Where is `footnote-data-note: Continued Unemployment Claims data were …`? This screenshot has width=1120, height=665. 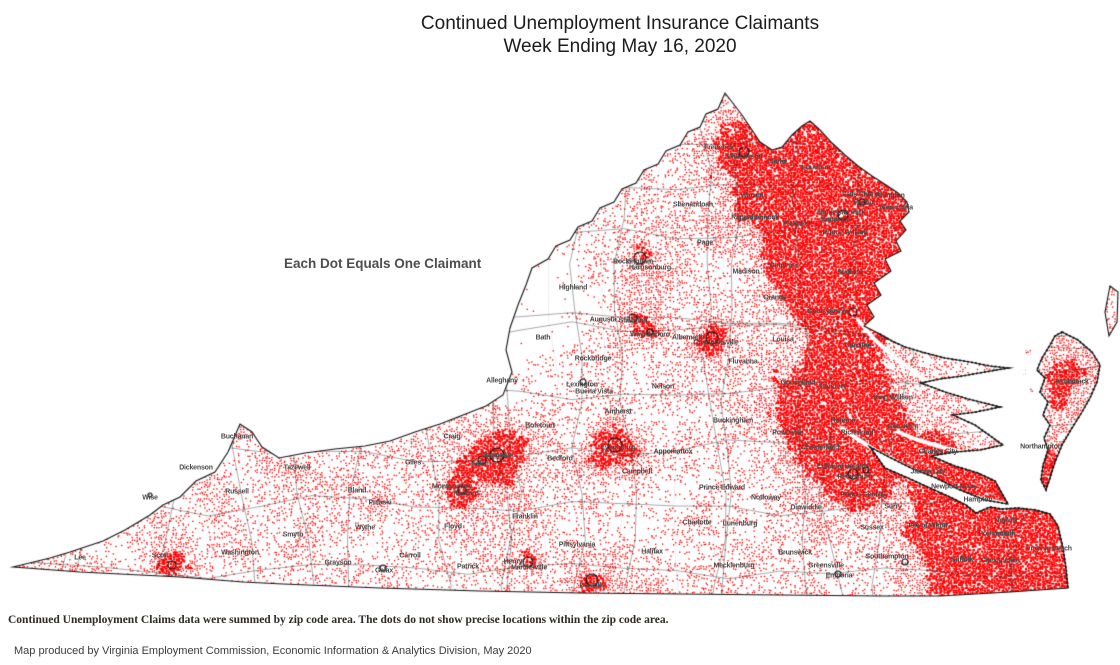
footnote-data-note: Continued Unemployment Claims data were … is located at coordinates (338, 620).